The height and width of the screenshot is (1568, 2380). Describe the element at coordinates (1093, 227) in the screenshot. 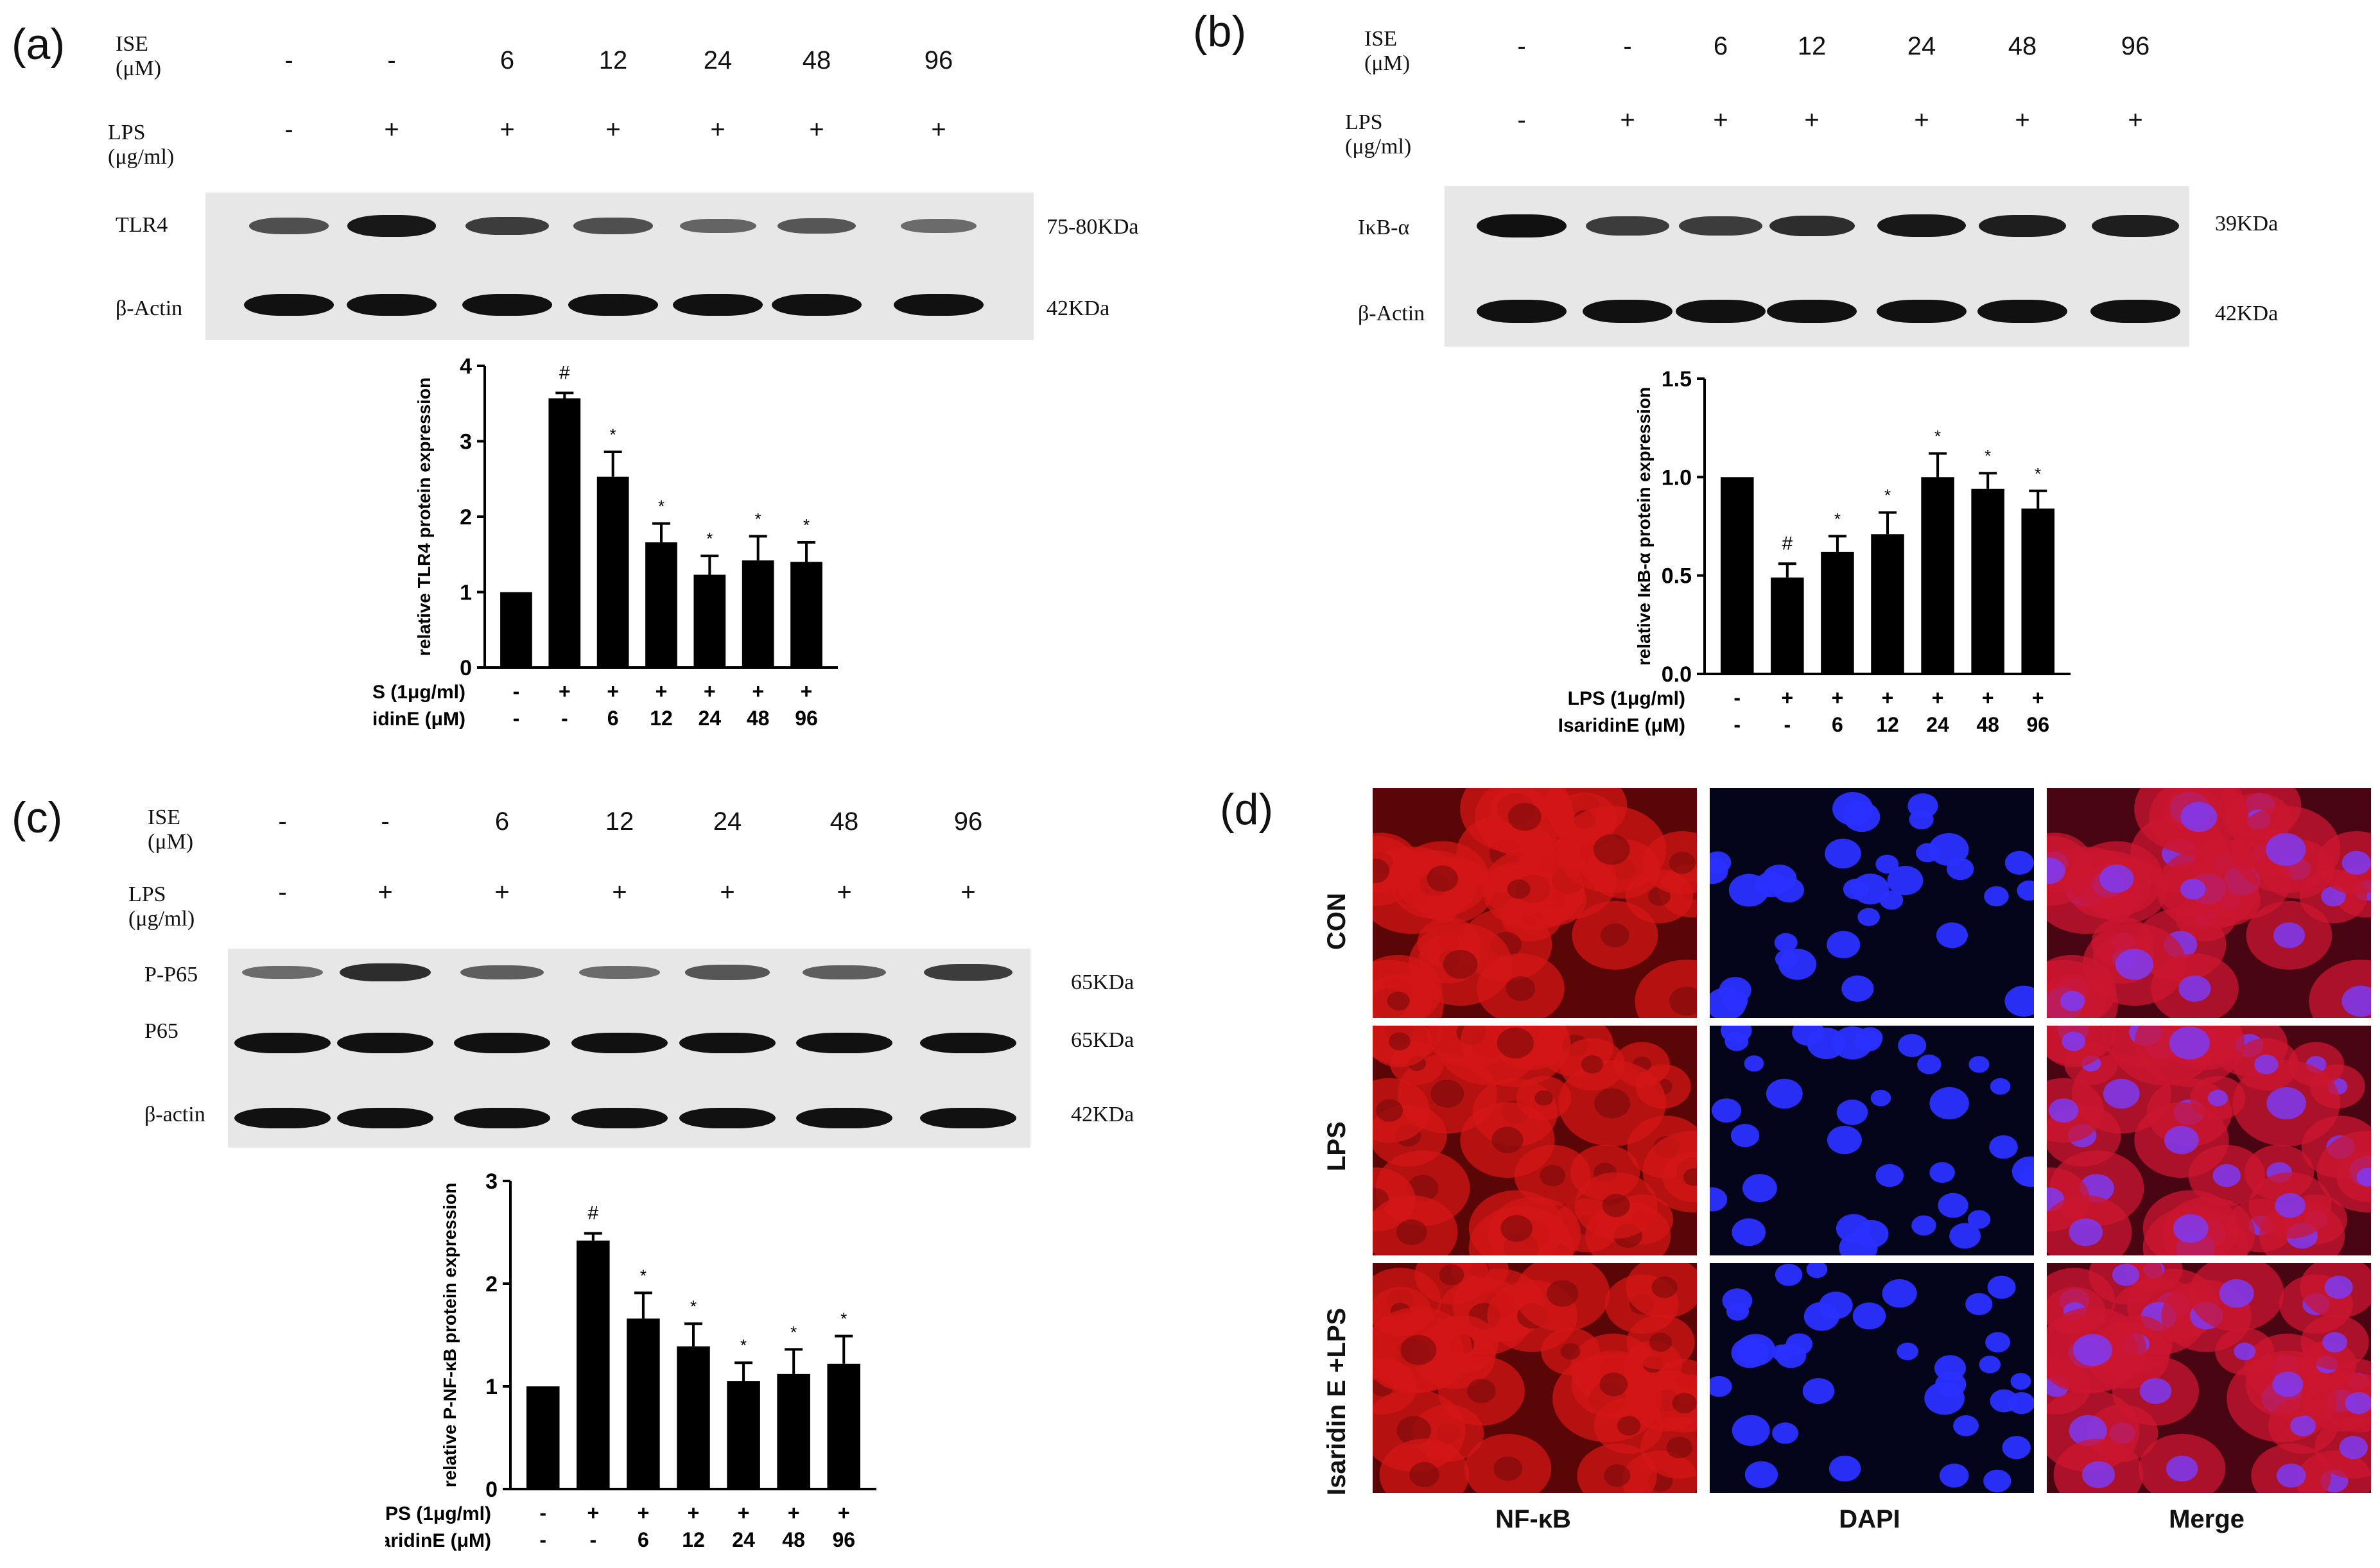

I see `panel-a-kda-0: 75-80KDa` at that location.